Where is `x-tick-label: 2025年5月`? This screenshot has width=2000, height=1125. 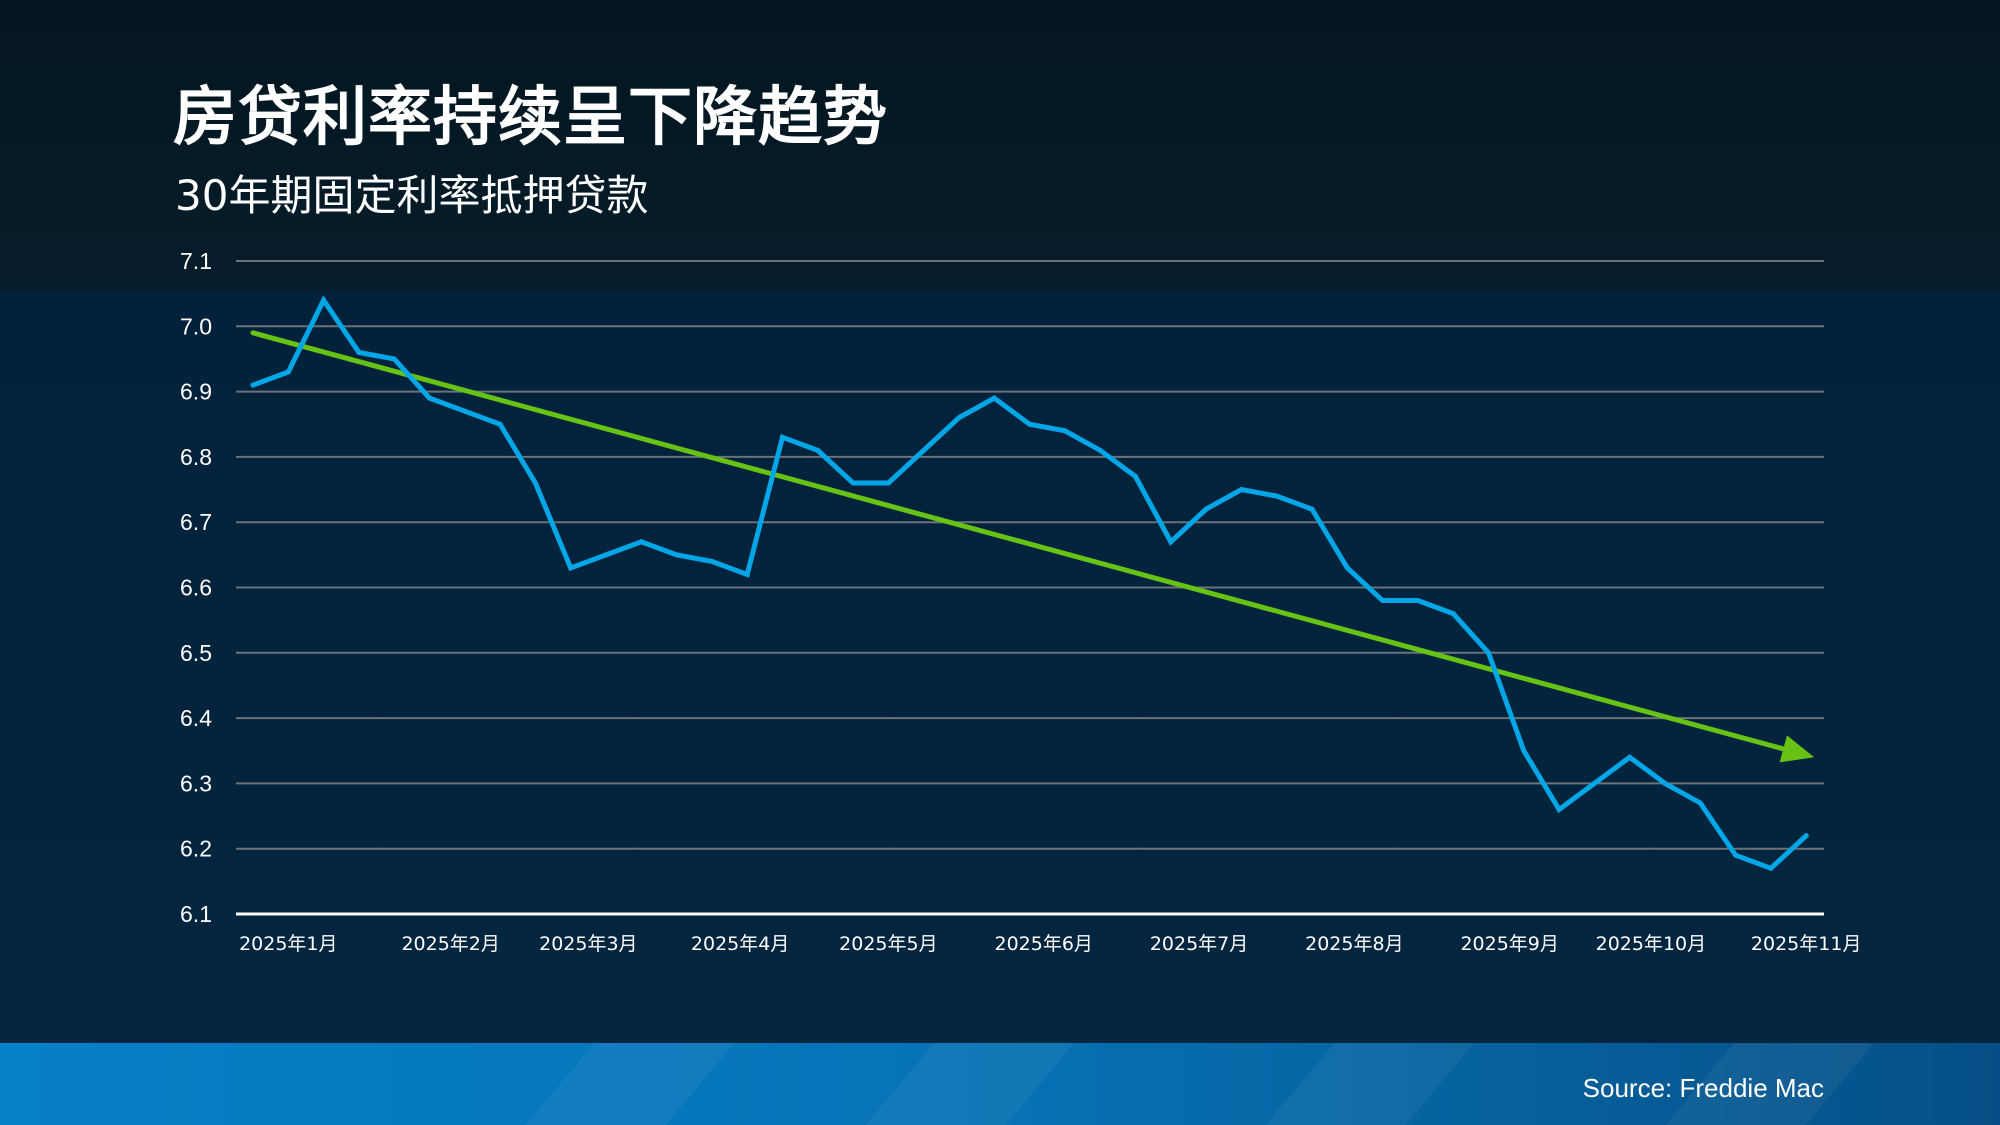
x-tick-label: 2025年5月 is located at coordinates (888, 944).